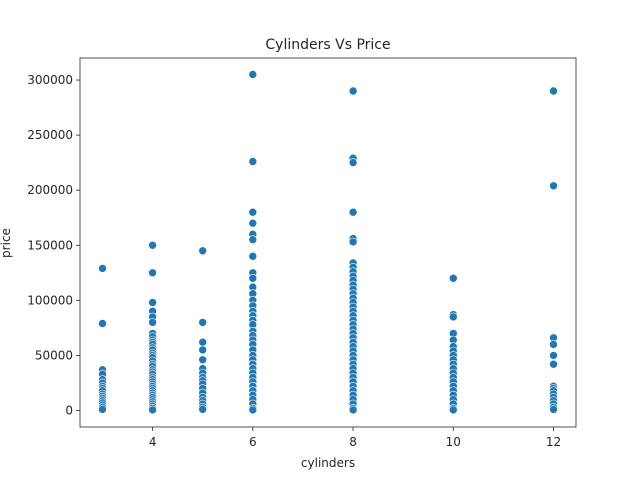 This screenshot has height=480, width=640. What do you see at coordinates (253, 442) in the screenshot?
I see `x-tick-label: 6` at bounding box center [253, 442].